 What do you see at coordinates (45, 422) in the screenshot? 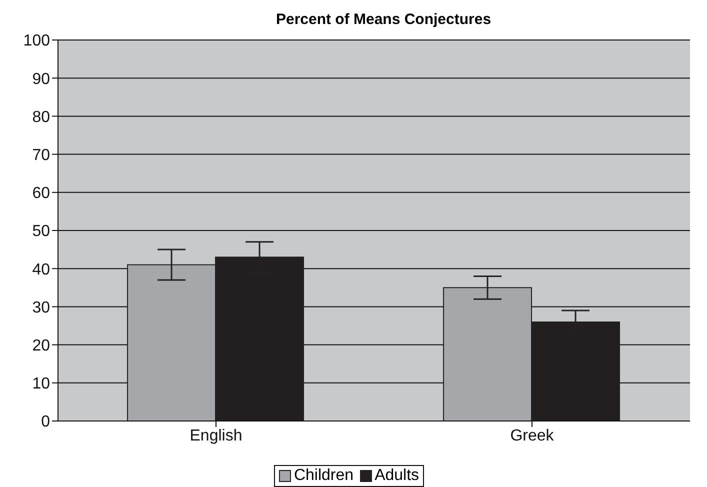
I see `y-tick-label: 0` at bounding box center [45, 422].